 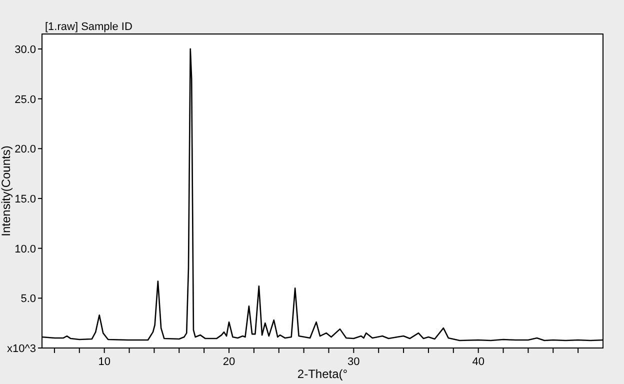 I want to click on y-tick-label: 10.0, so click(x=25, y=249).